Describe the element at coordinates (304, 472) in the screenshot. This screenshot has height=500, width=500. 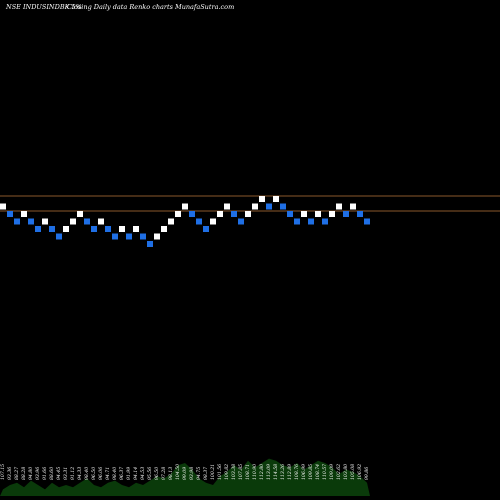
I see `x-tick-label: 106.99` at that location.